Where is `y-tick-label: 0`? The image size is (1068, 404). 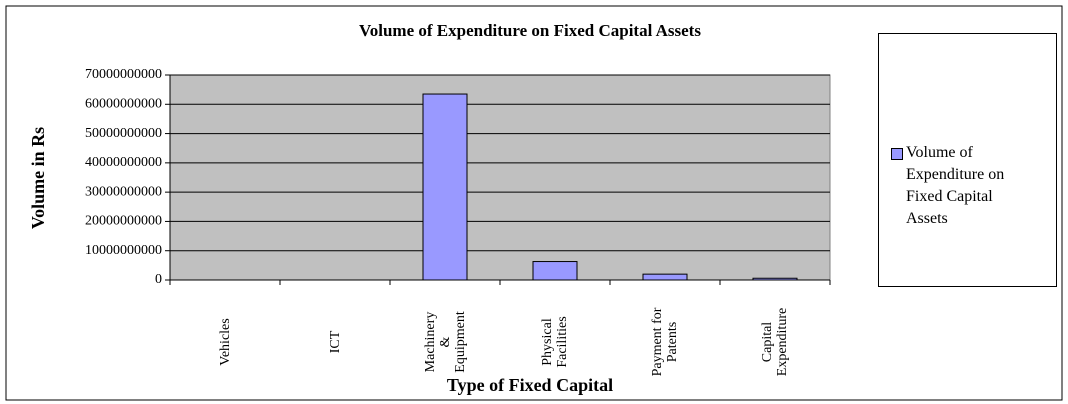
y-tick-label: 0 is located at coordinates (158, 279).